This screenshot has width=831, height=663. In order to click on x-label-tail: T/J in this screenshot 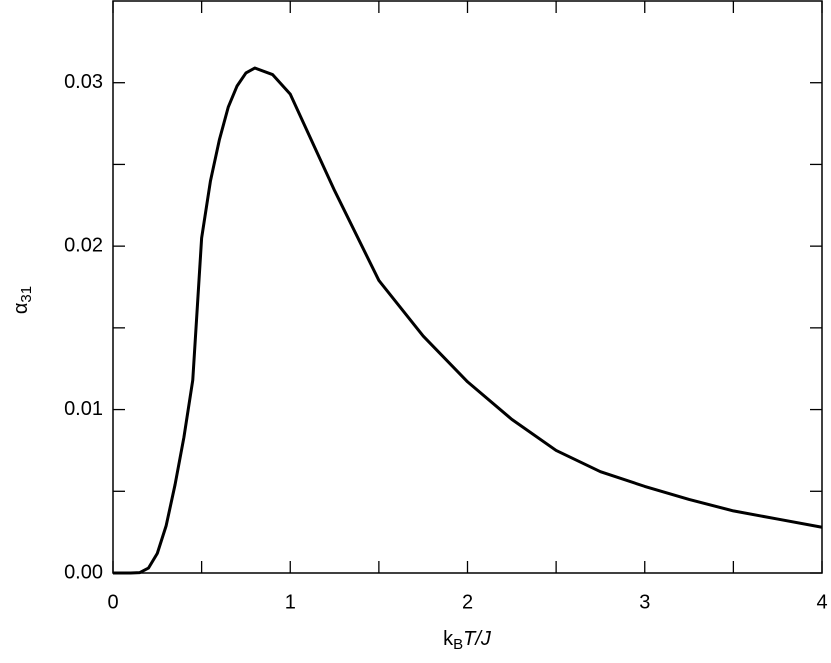, I will do `click(477, 639)`.